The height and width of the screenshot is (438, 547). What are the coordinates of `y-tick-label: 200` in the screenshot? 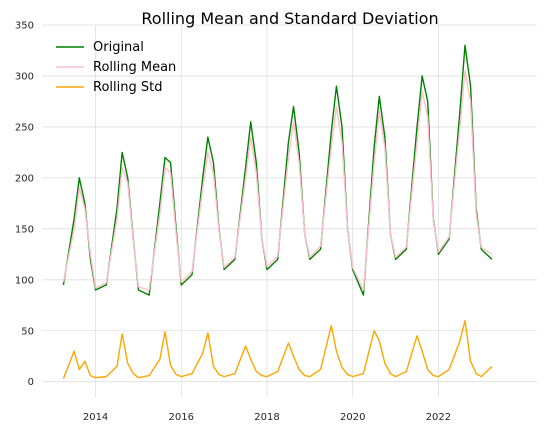 It's located at (24, 178).